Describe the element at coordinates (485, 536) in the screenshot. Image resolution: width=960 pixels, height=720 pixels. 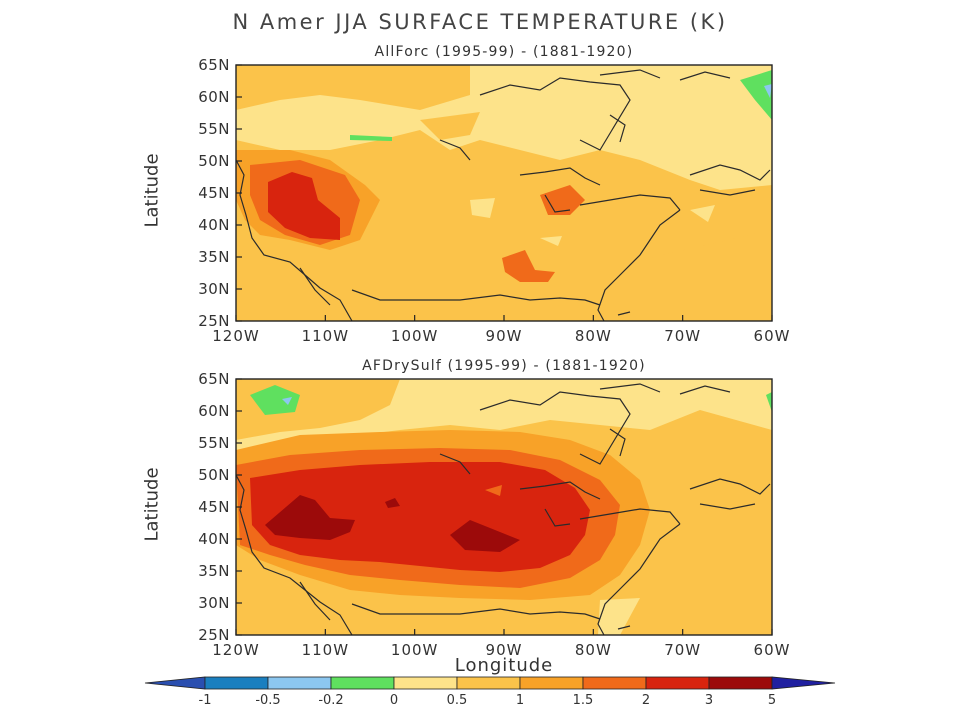
I see `panel2-fill-central-max` at that location.